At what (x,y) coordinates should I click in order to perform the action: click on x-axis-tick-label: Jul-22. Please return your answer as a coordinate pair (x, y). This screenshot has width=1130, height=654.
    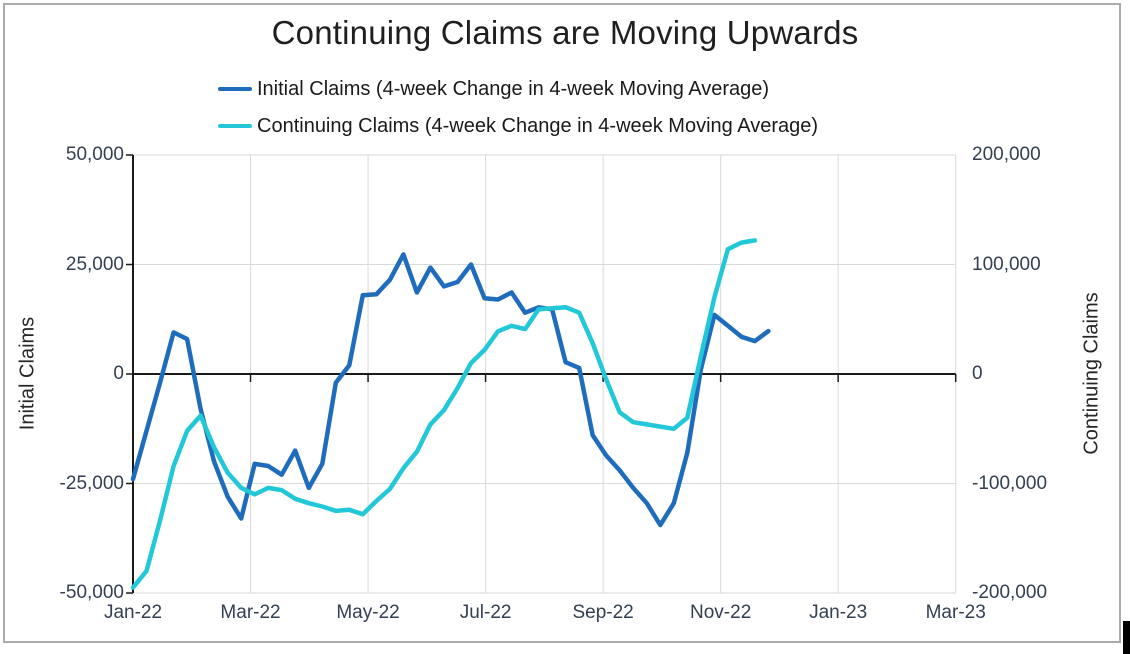
    Looking at the image, I should click on (485, 612).